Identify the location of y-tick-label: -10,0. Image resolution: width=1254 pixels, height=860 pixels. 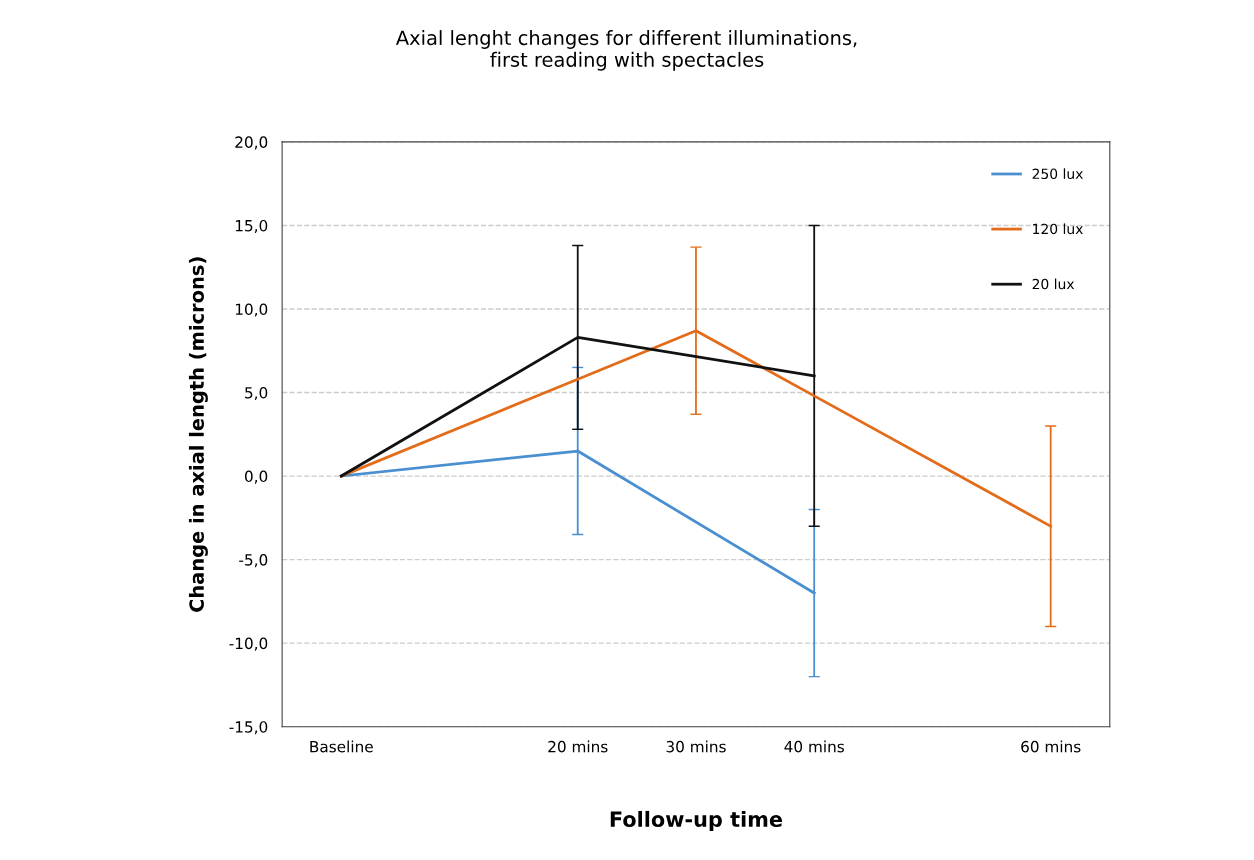
(248, 644).